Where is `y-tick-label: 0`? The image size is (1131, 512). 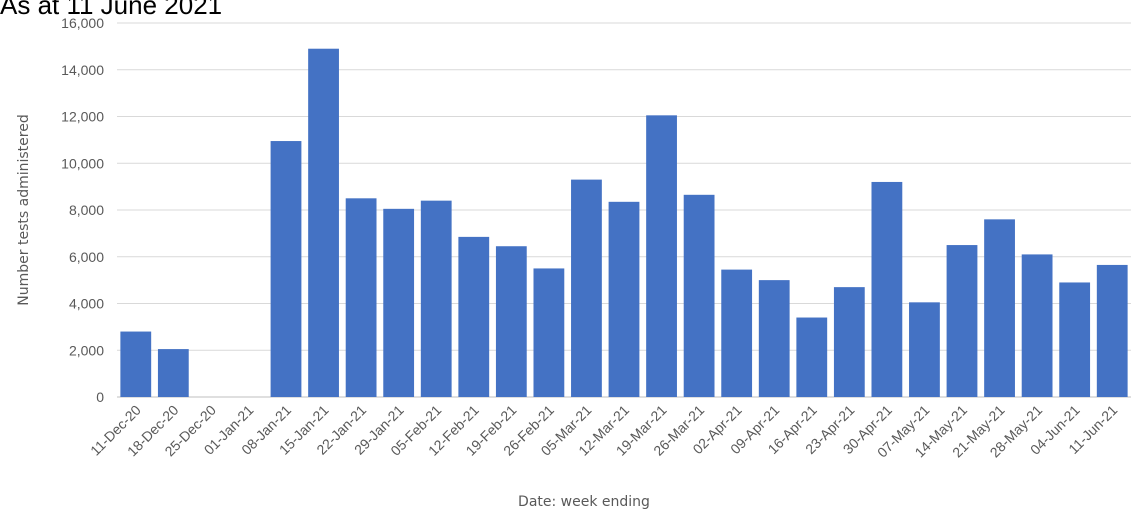
y-tick-label: 0 is located at coordinates (100, 397).